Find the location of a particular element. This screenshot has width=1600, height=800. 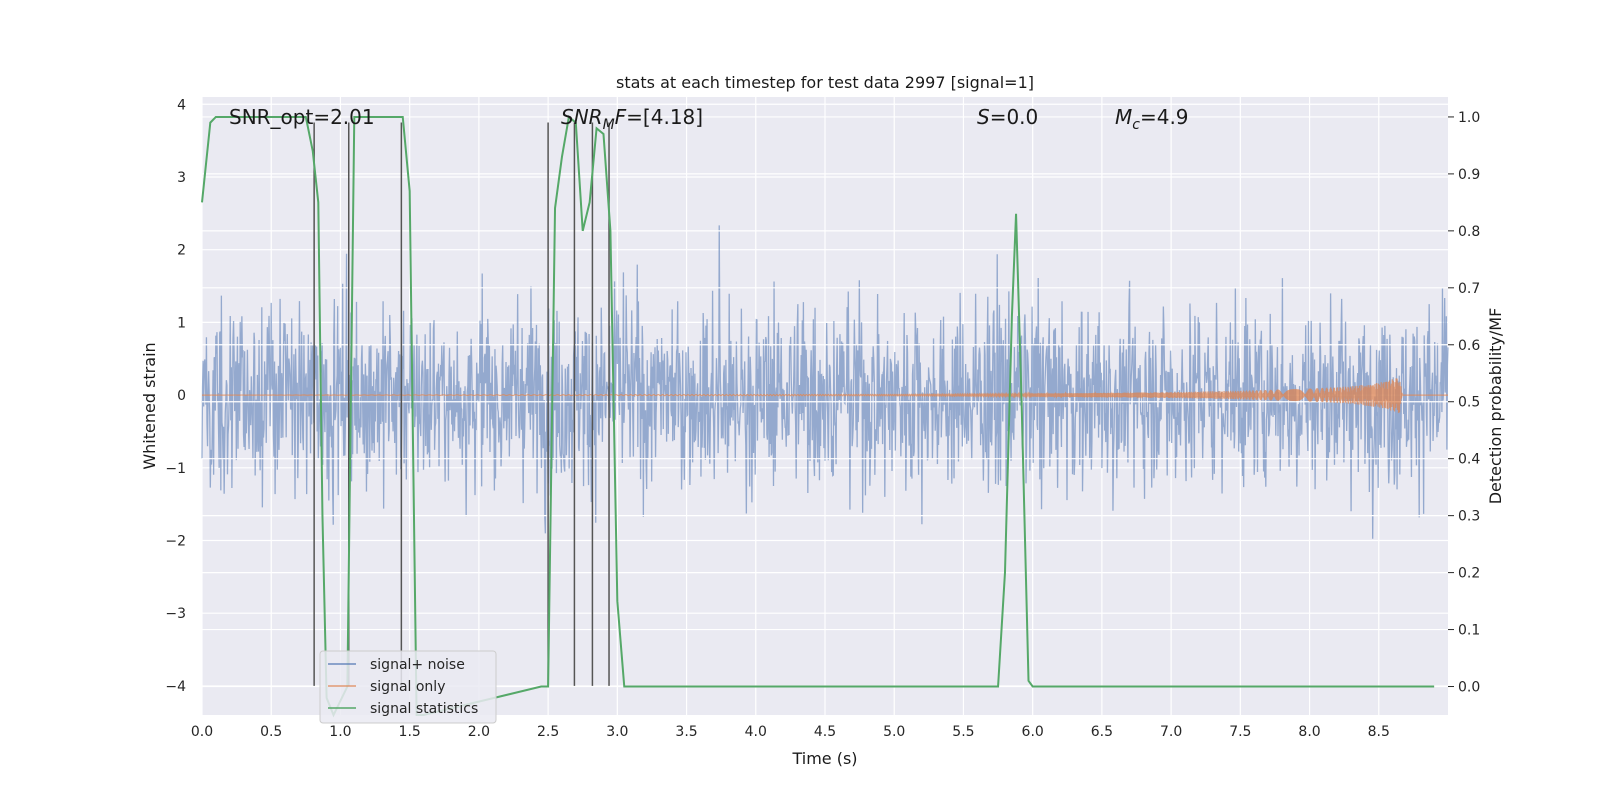

annotation-s: S=0.0 is located at coordinates (1007, 117).